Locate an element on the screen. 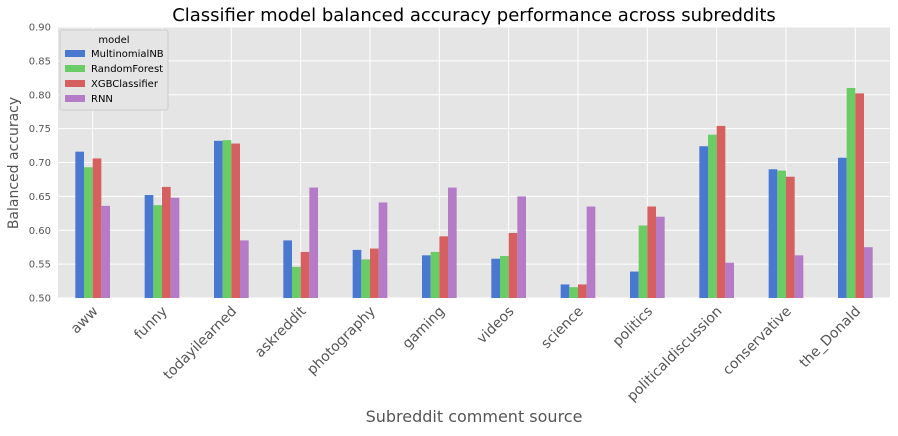 Image resolution: width=898 pixels, height=436 pixels. y-tick-label: 0.60 is located at coordinates (40, 231).